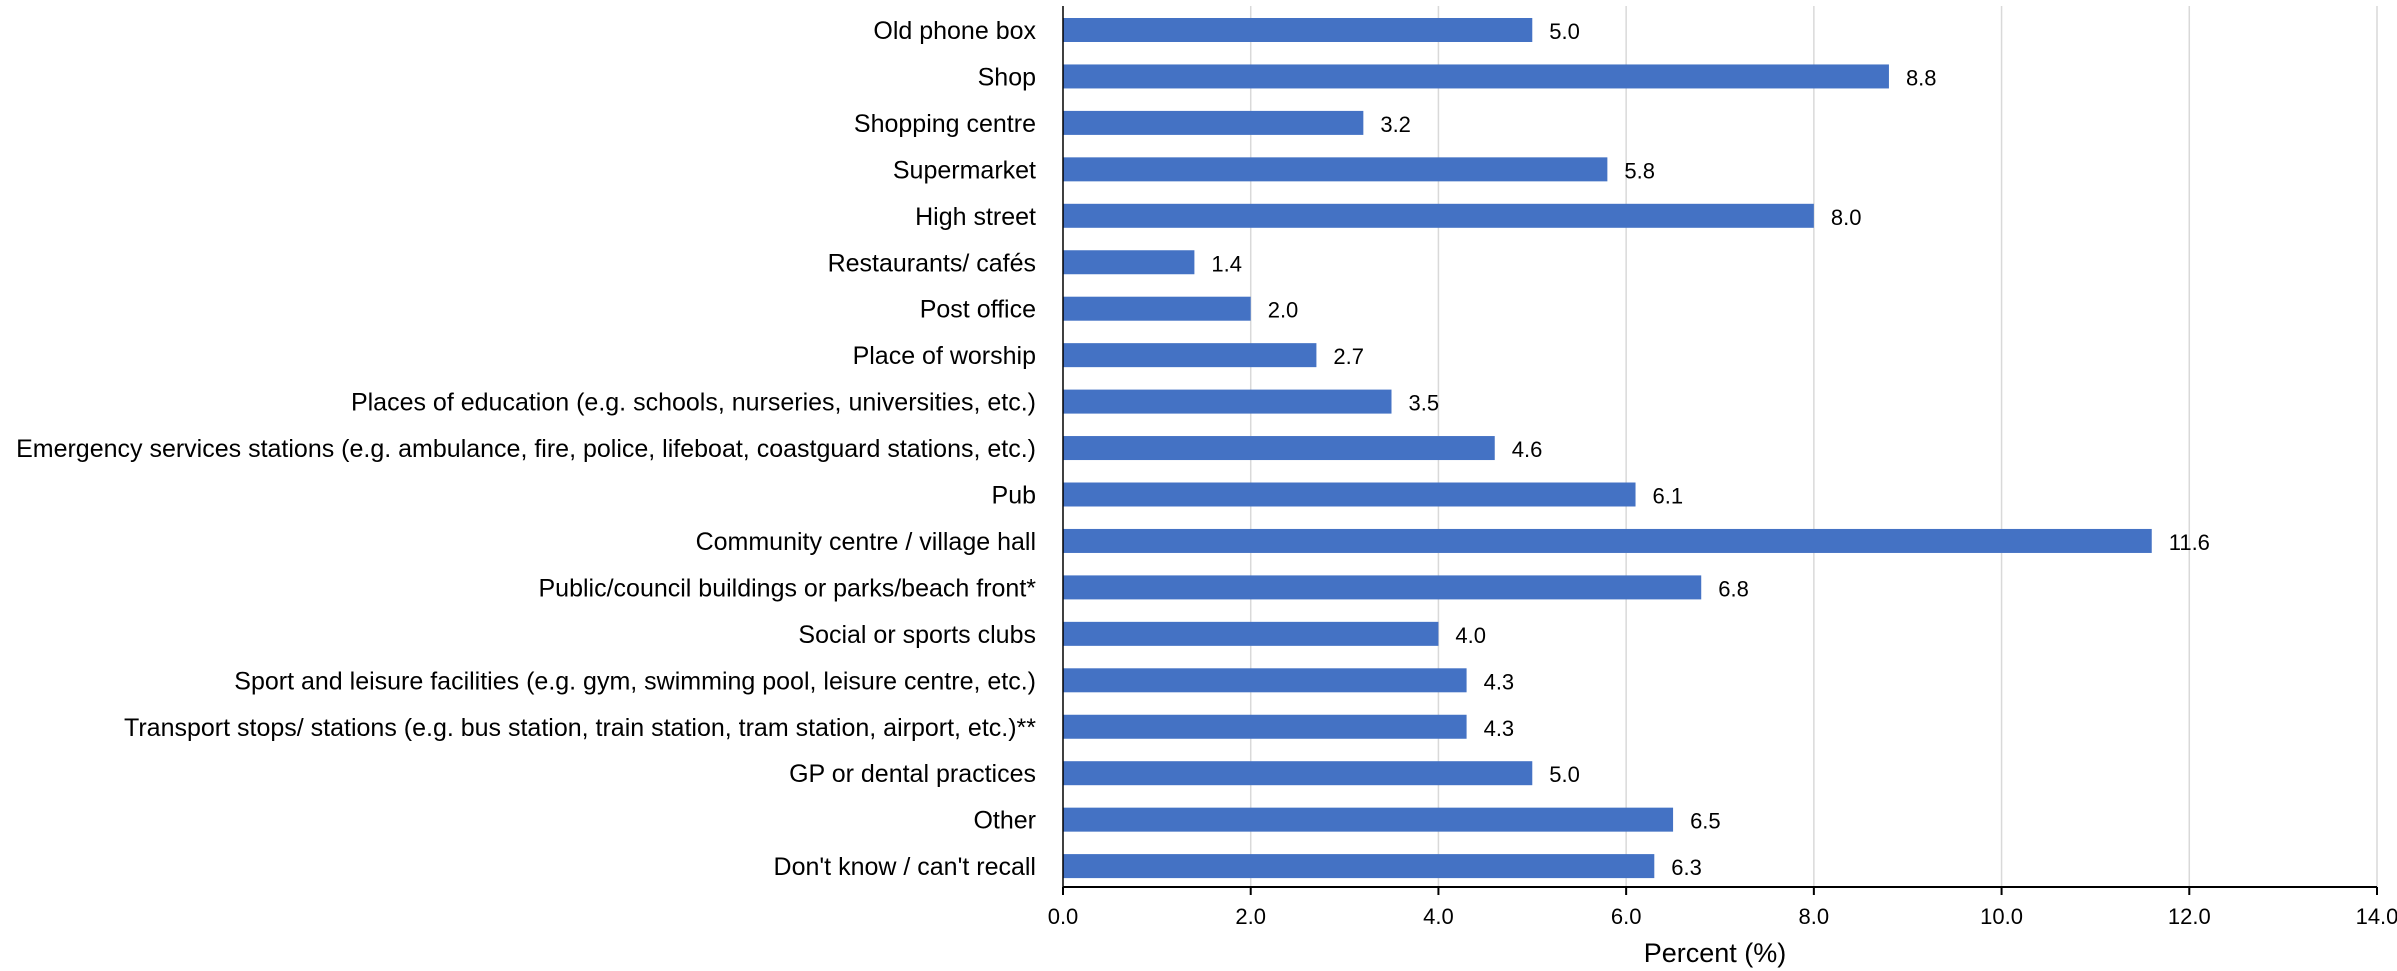 This screenshot has width=2397, height=971. Describe the element at coordinates (1639, 170) in the screenshot. I see `value-label: 5.8` at that location.